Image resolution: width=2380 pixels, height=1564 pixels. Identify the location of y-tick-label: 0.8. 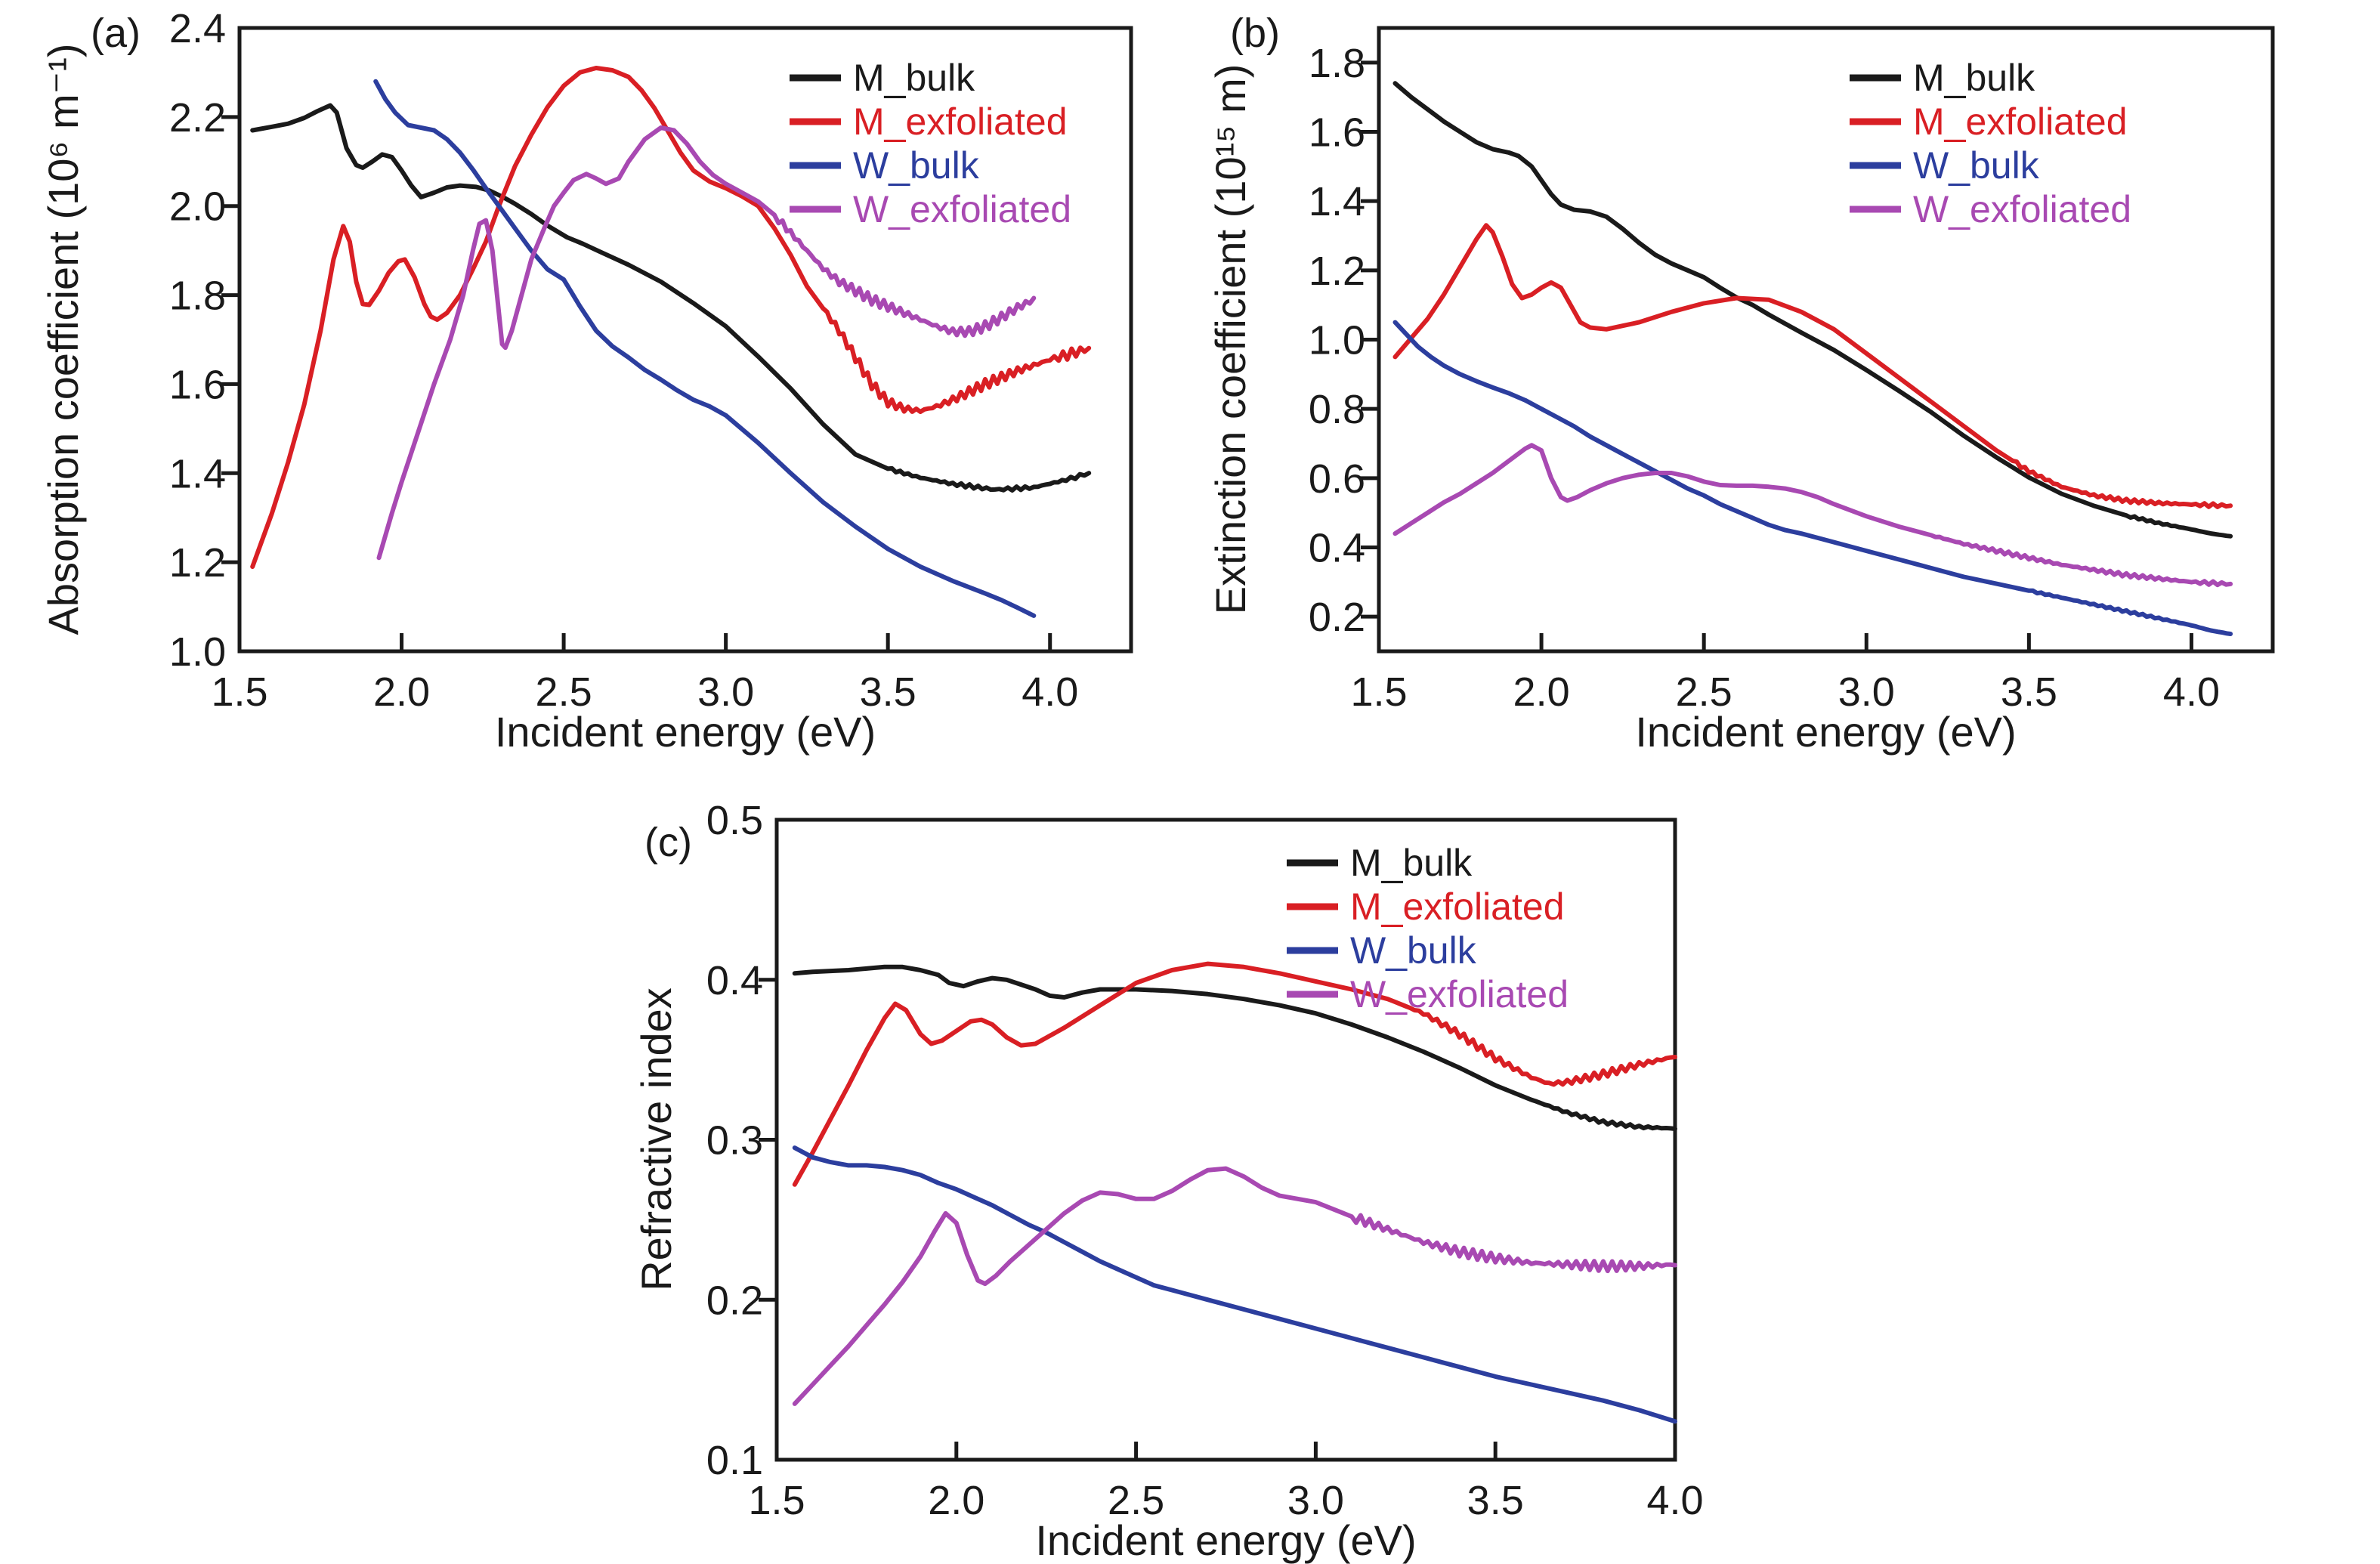
(1337, 409).